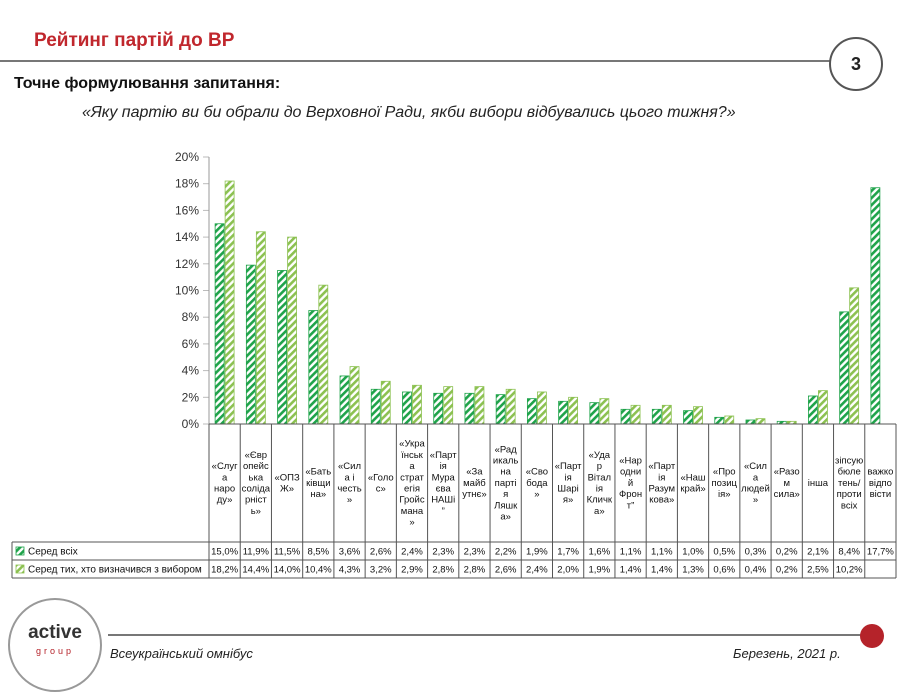 This screenshot has height=692, width=919. Describe the element at coordinates (420, 61) in the screenshot. I see `title-divider` at that location.